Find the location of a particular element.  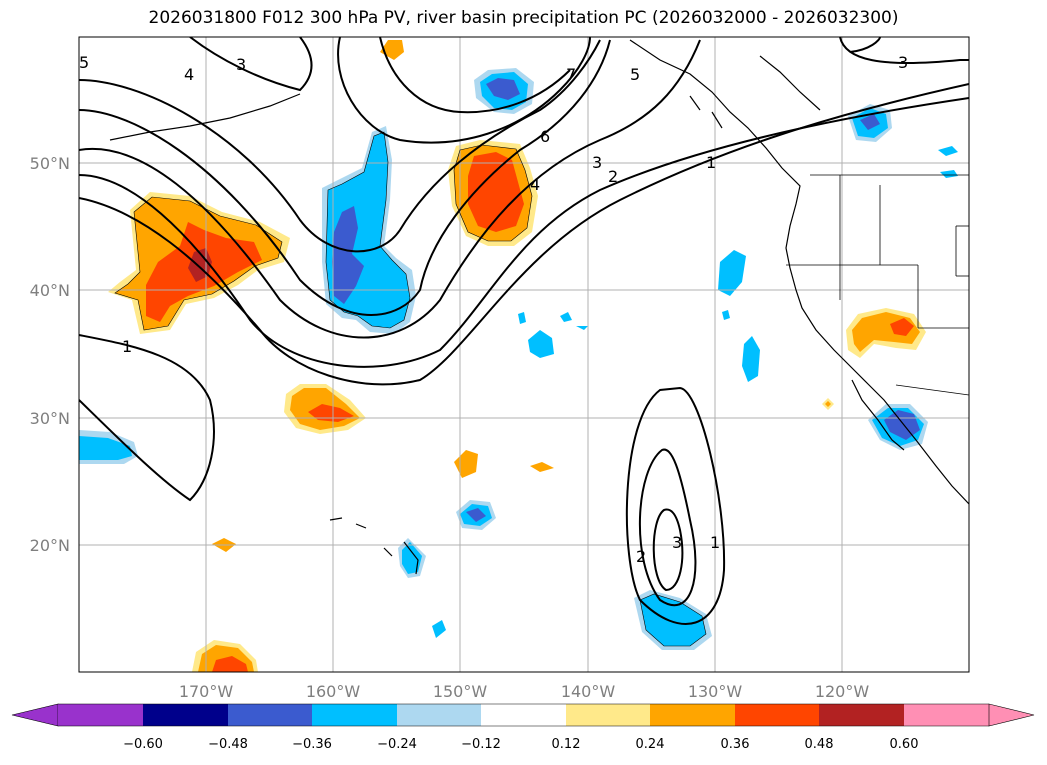

colorbar-tick-label: −0.48 is located at coordinates (228, 744).